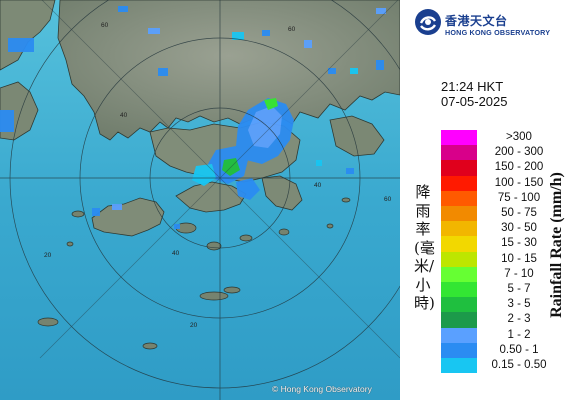 The image size is (577, 400). I want to click on hko-logo-icon, so click(428, 22).